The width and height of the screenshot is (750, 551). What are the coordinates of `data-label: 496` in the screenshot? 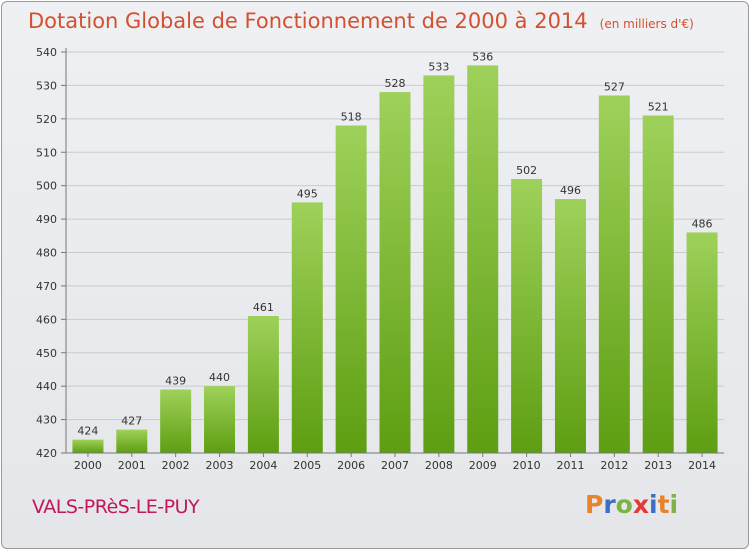 It's located at (570, 190).